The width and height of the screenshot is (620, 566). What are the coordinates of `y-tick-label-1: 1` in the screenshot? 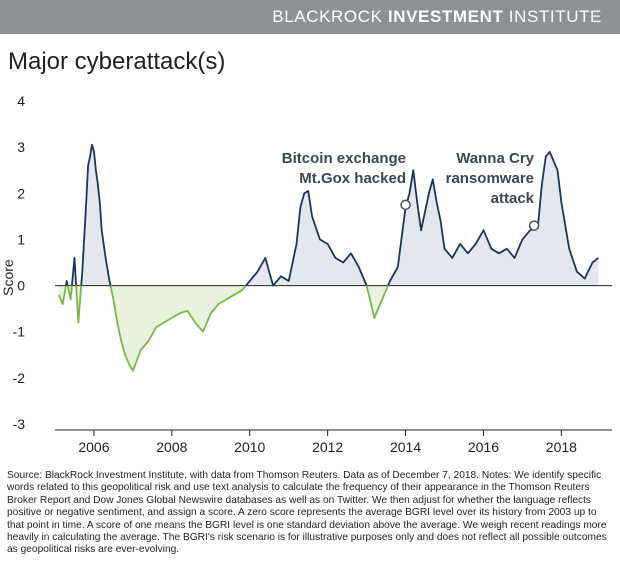 It's located at (21, 239).